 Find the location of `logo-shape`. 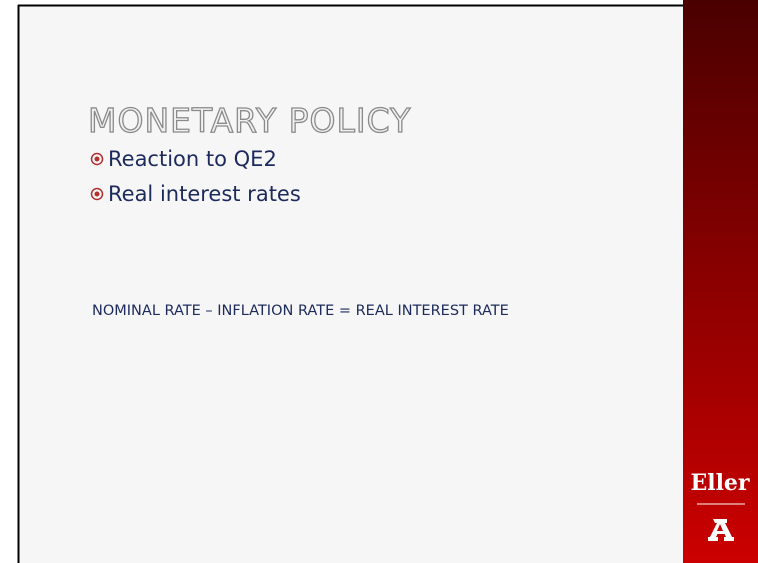

logo-shape is located at coordinates (721, 530).